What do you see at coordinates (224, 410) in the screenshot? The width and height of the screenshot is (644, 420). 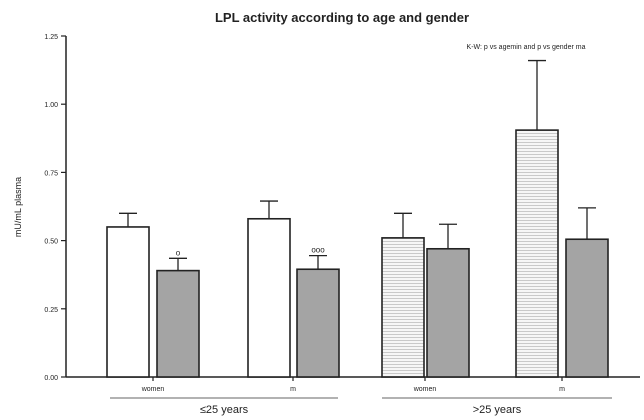 I see `x-group-label: ≤25 years` at bounding box center [224, 410].